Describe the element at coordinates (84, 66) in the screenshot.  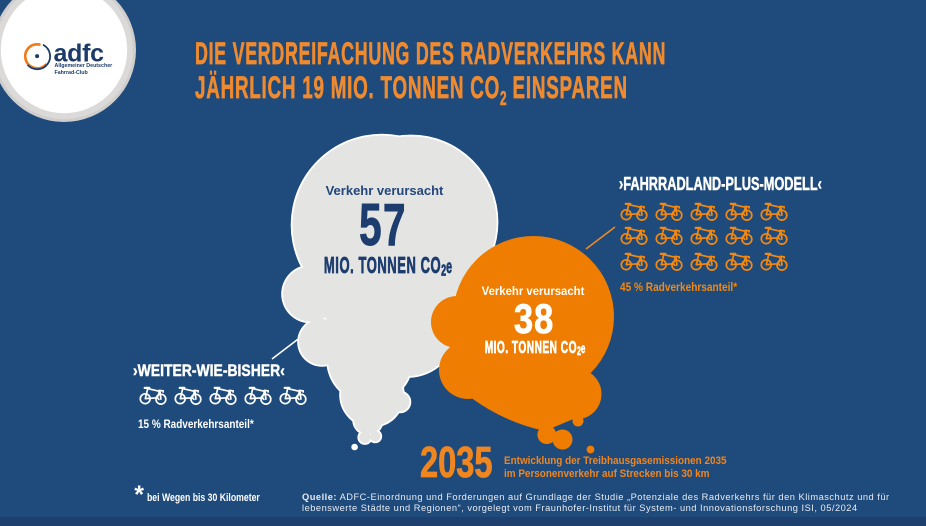
I see `svg-text: Allgemeiner Deutscher` at that location.